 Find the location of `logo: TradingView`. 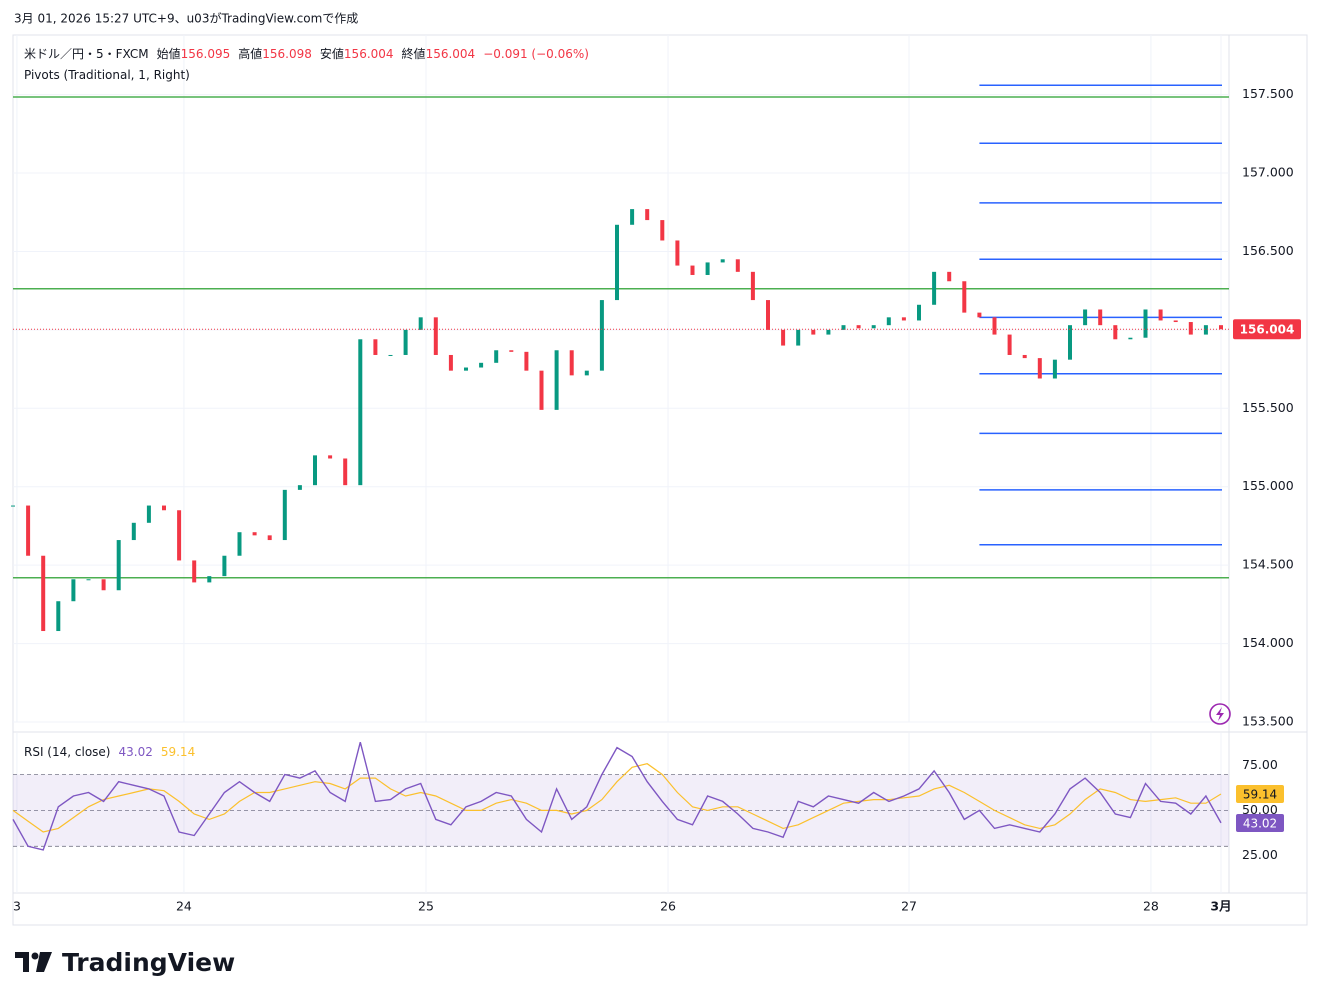

logo: TradingView is located at coordinates (125, 962).